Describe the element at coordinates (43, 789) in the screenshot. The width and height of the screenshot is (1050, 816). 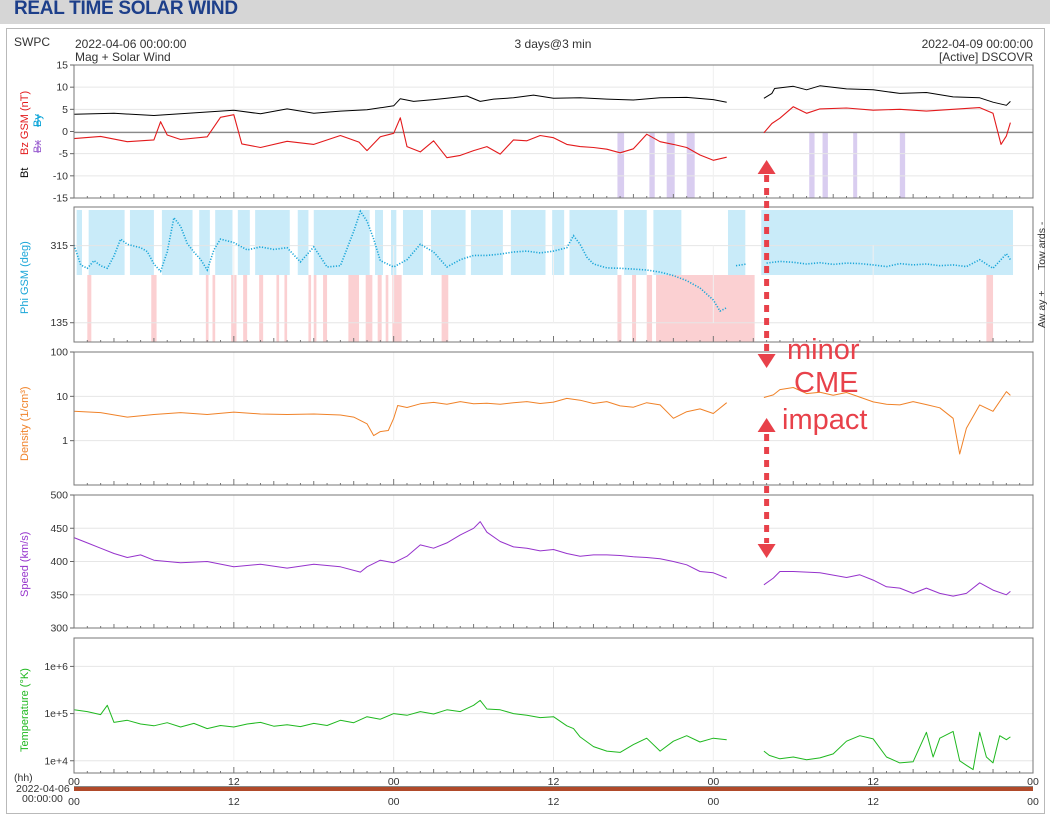
I see `x-start-date: 2022-04-06` at that location.